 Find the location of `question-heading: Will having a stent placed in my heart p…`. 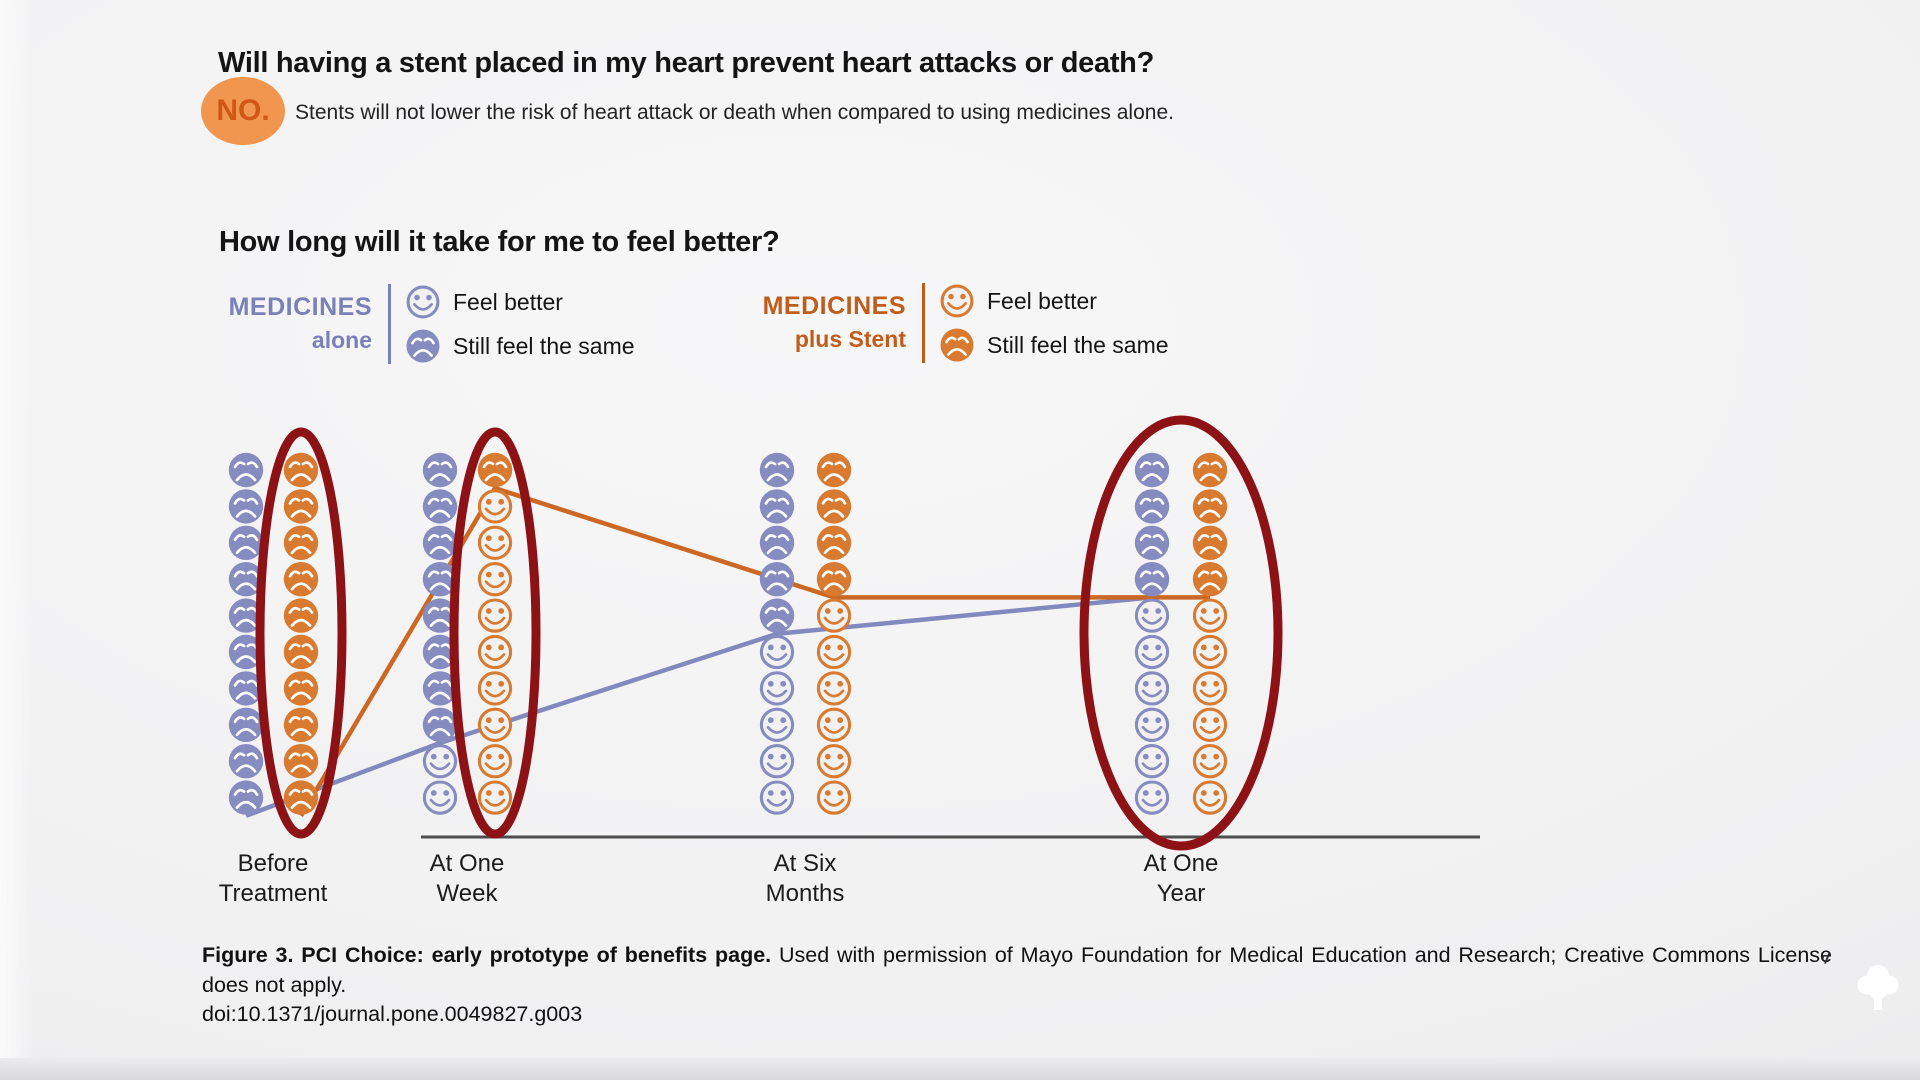

question-heading: Will having a stent placed in my heart p… is located at coordinates (686, 63).